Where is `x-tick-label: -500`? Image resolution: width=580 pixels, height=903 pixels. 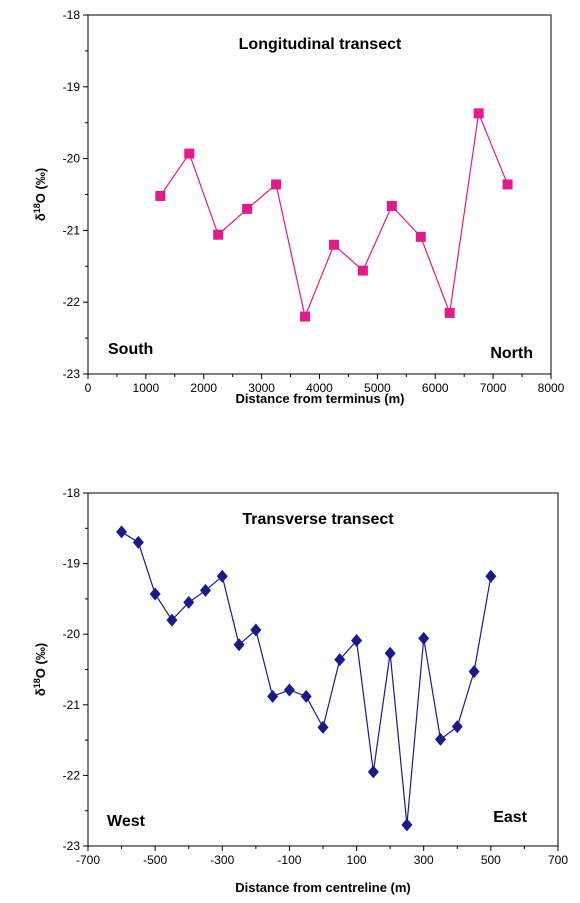 x-tick-label: -500 is located at coordinates (155, 860).